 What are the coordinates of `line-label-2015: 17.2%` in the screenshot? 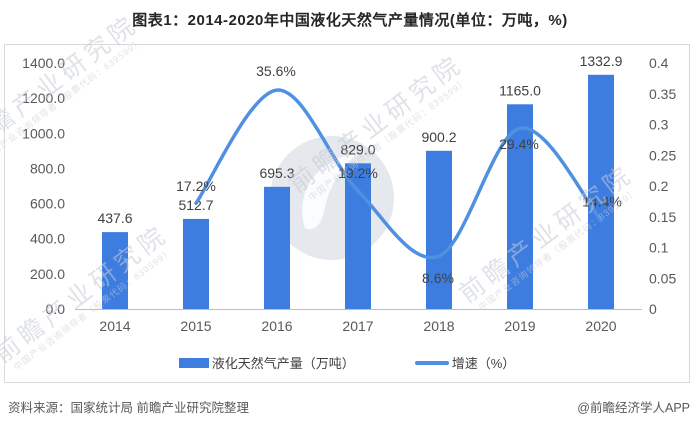 It's located at (196, 186).